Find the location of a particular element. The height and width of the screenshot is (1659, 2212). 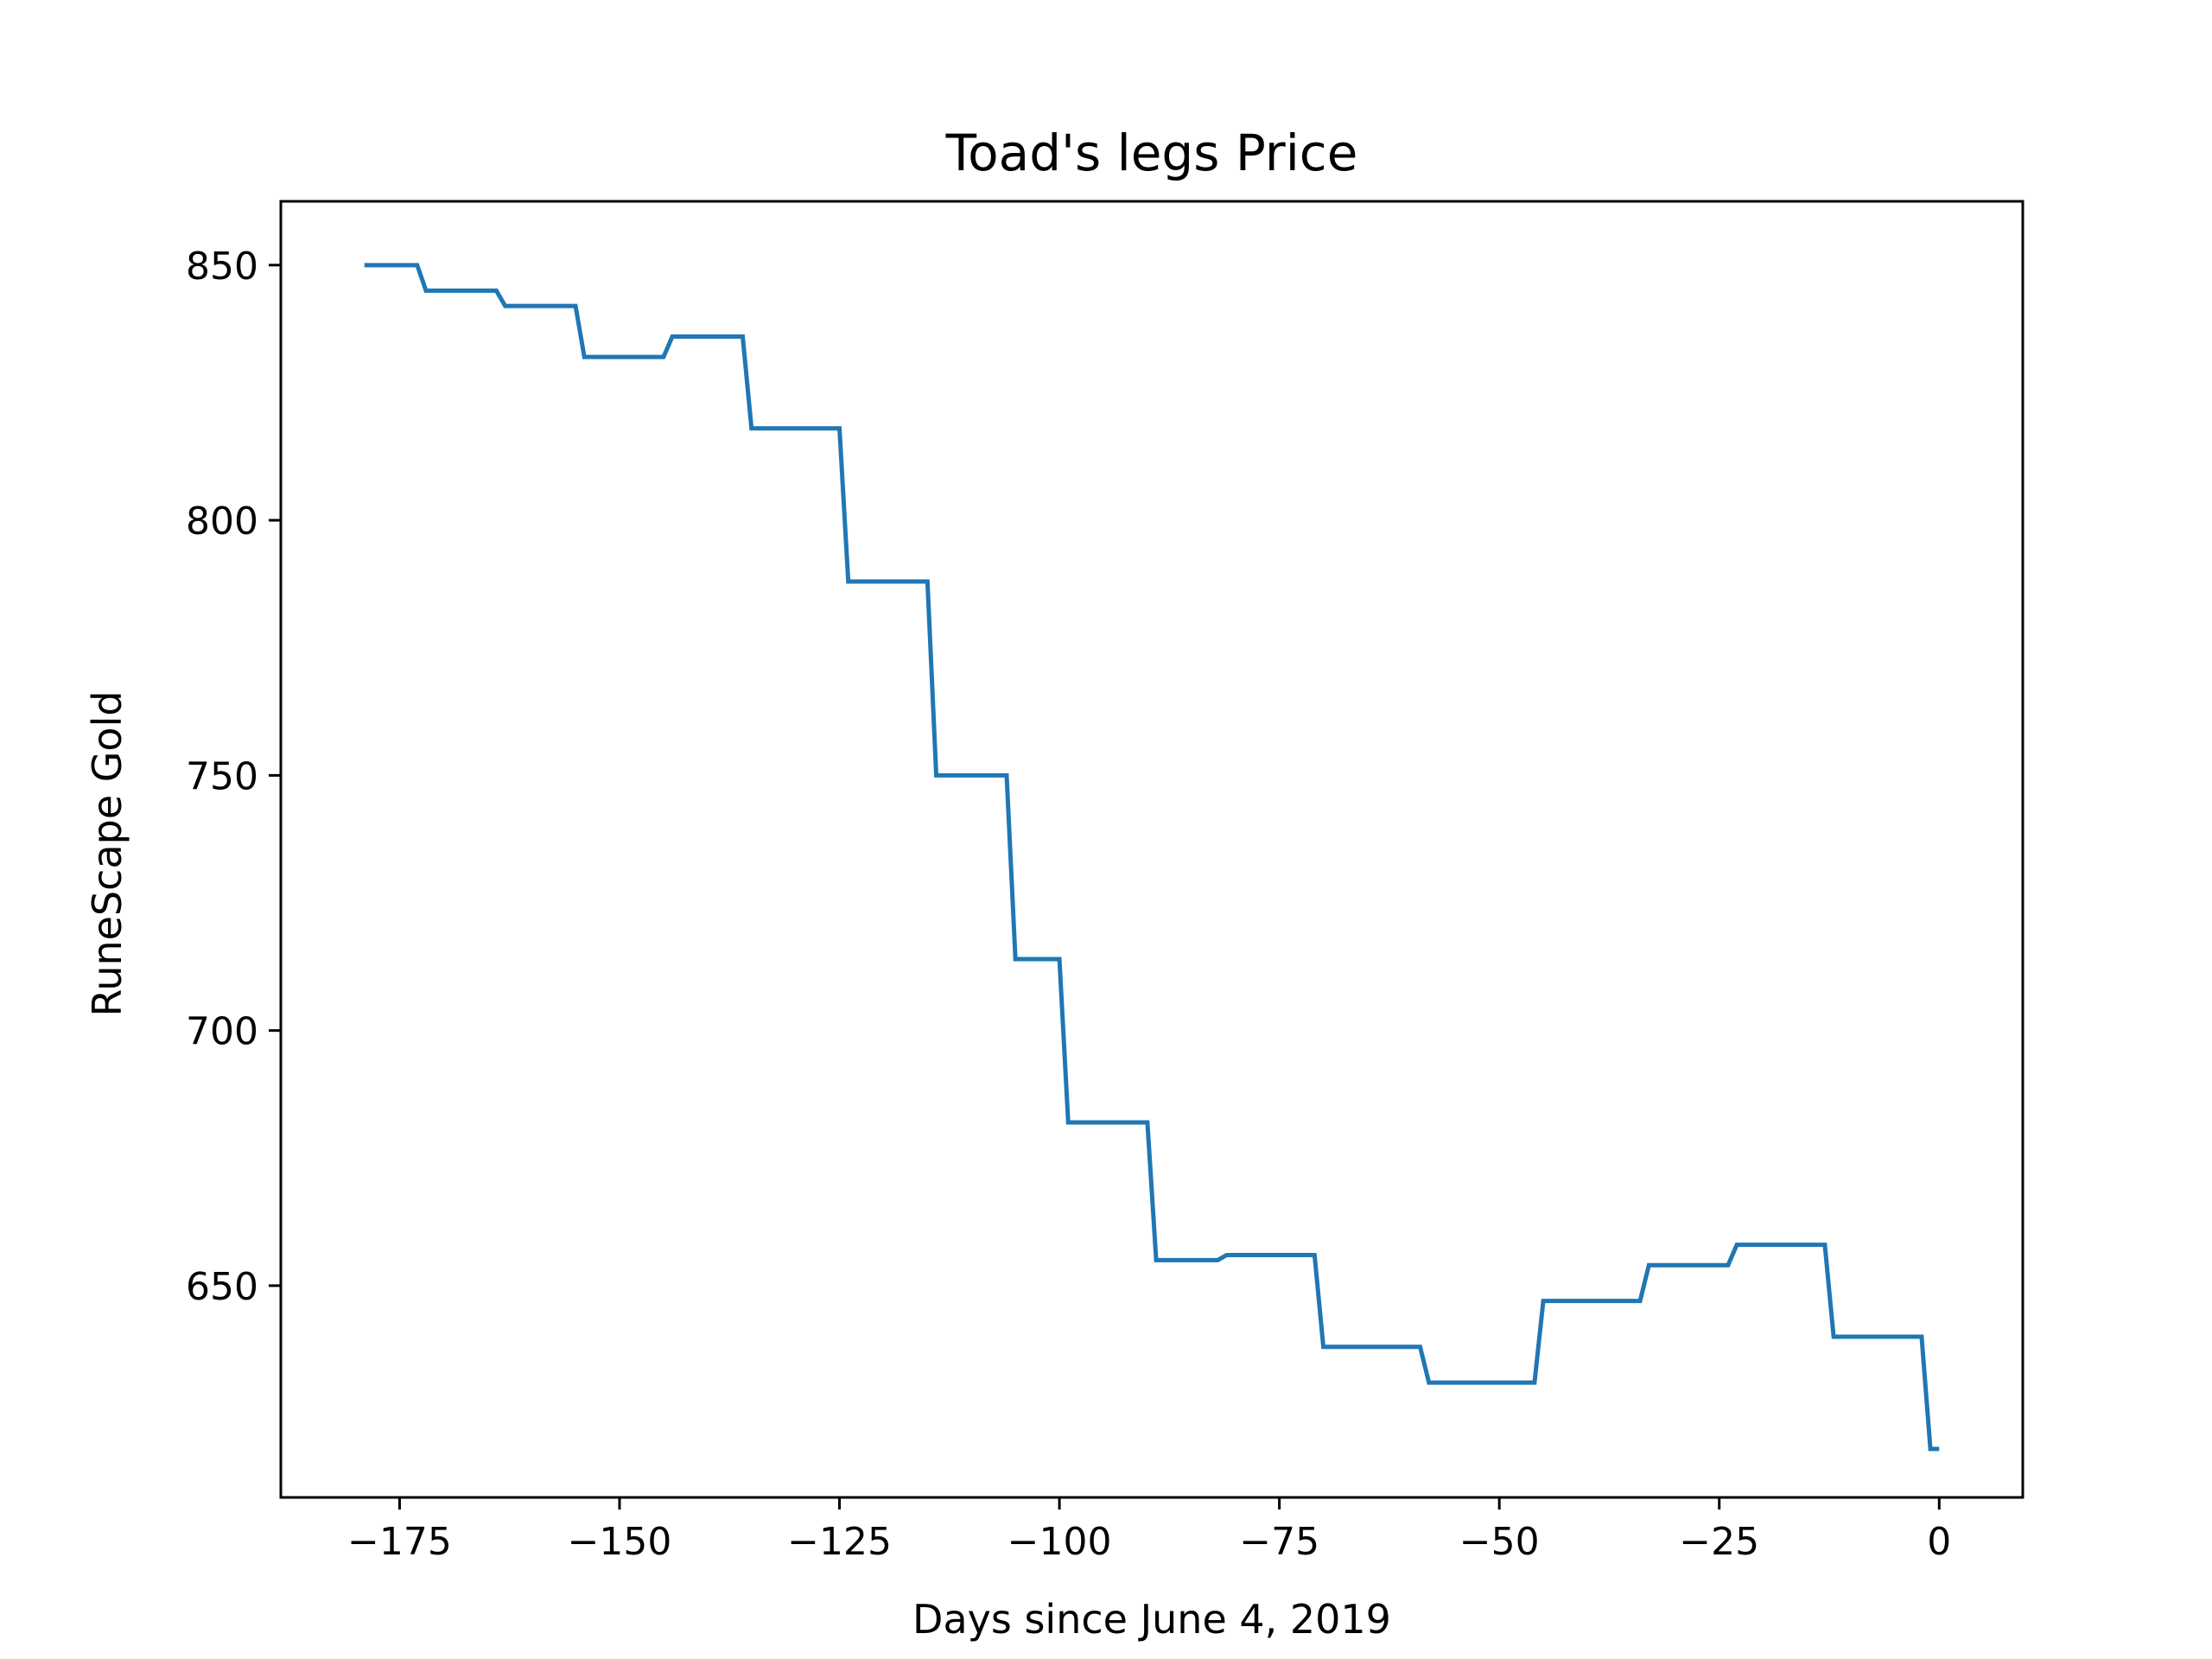

x-axis-label: Days since June 4, 2019 is located at coordinates (1151, 1619).